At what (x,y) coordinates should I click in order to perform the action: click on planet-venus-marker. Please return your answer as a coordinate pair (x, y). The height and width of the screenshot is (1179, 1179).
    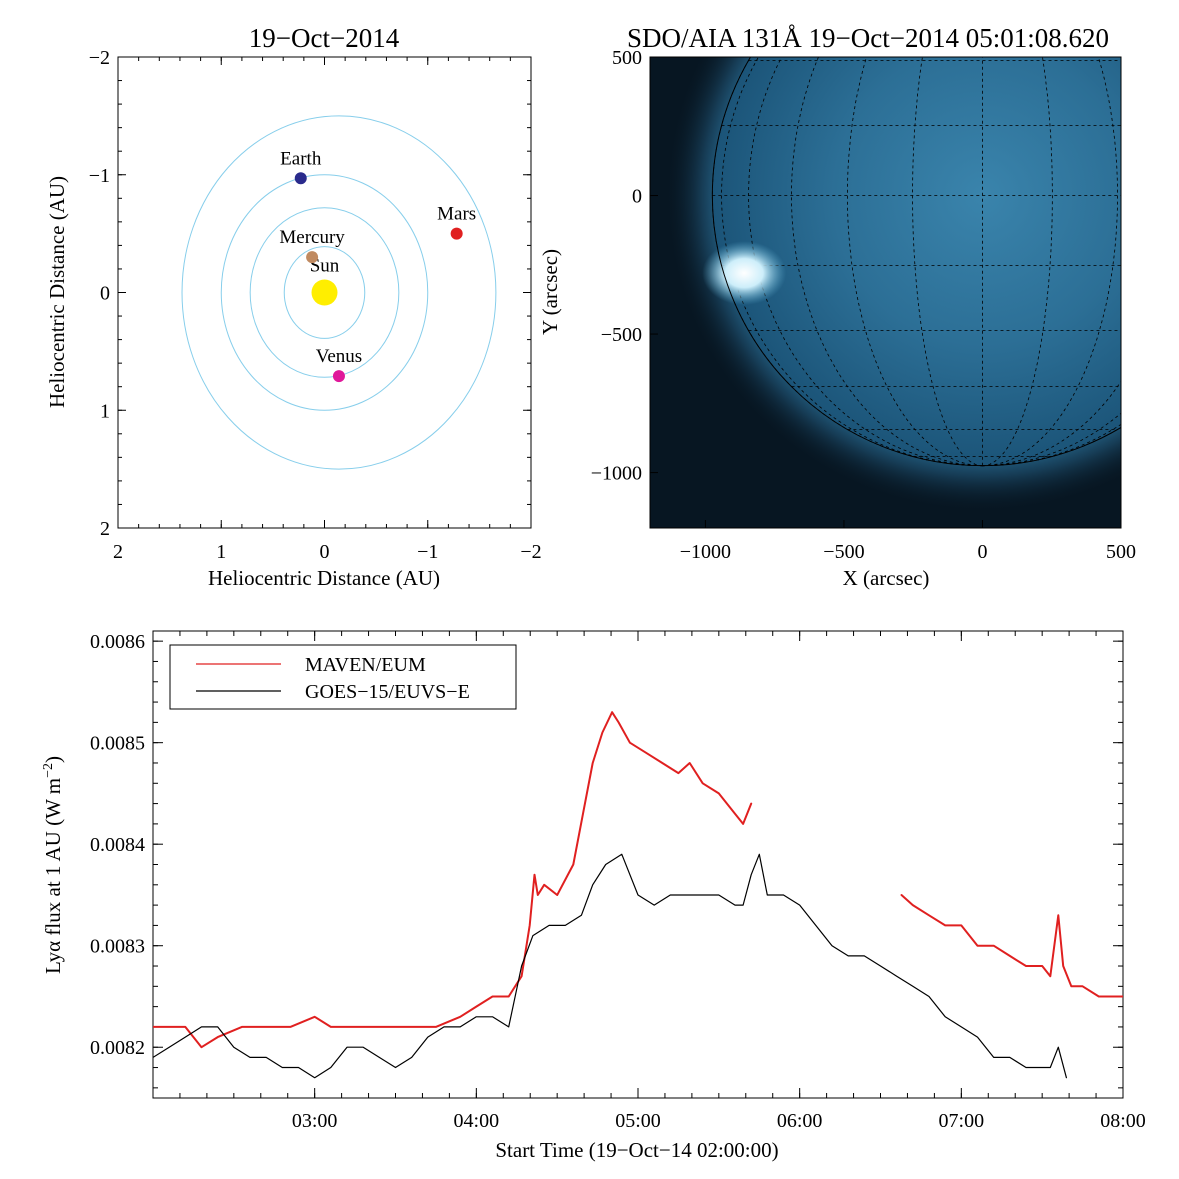
    Looking at the image, I should click on (338, 376).